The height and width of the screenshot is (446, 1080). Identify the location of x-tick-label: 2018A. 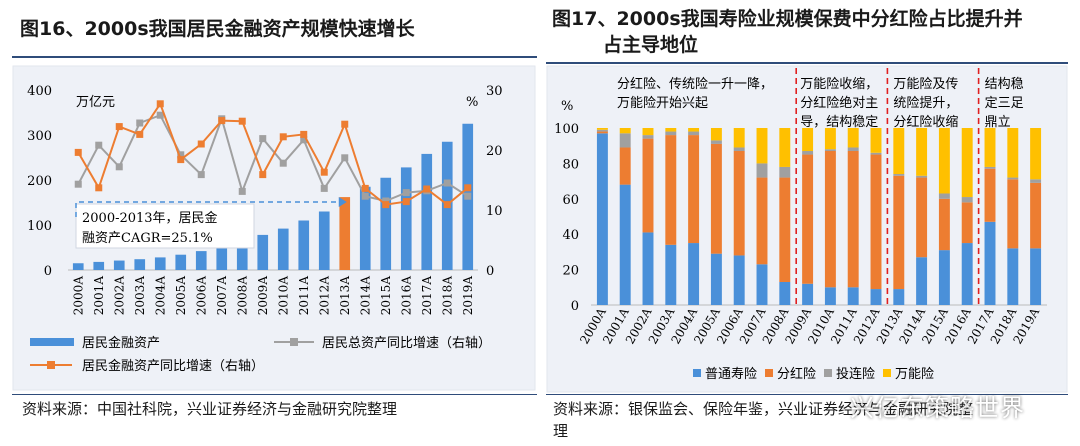
(447, 296).